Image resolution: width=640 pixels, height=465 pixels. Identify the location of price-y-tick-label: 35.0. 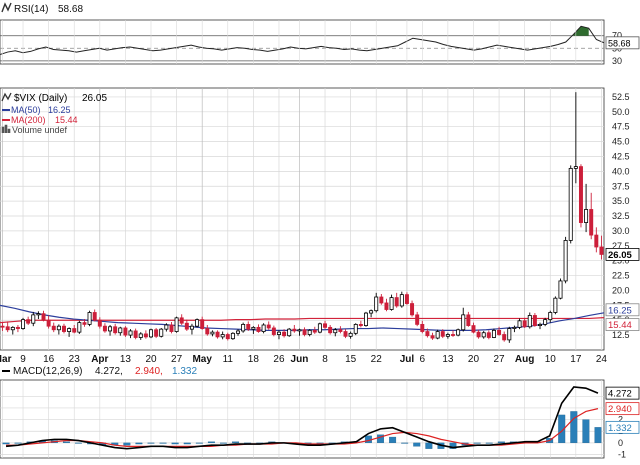
(621, 201).